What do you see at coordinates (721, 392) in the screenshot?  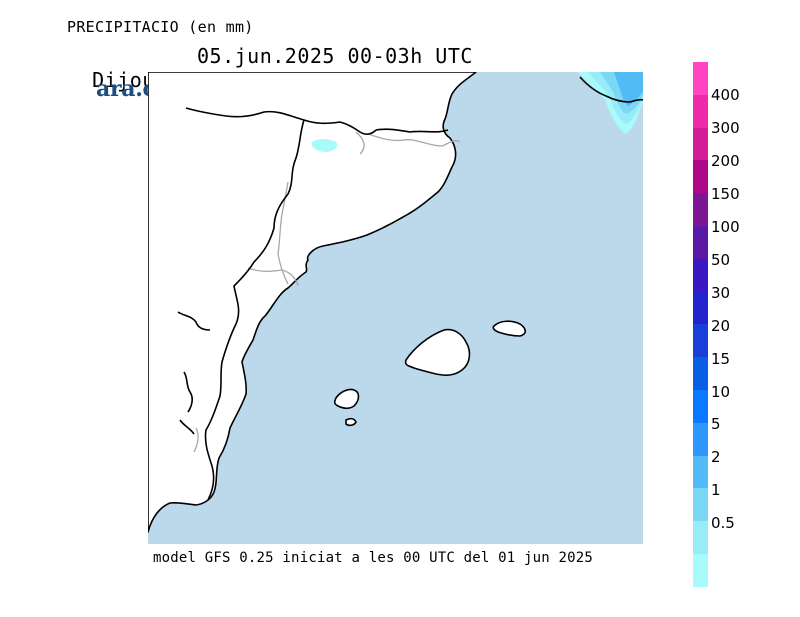 I see `legend-label: 10` at bounding box center [721, 392].